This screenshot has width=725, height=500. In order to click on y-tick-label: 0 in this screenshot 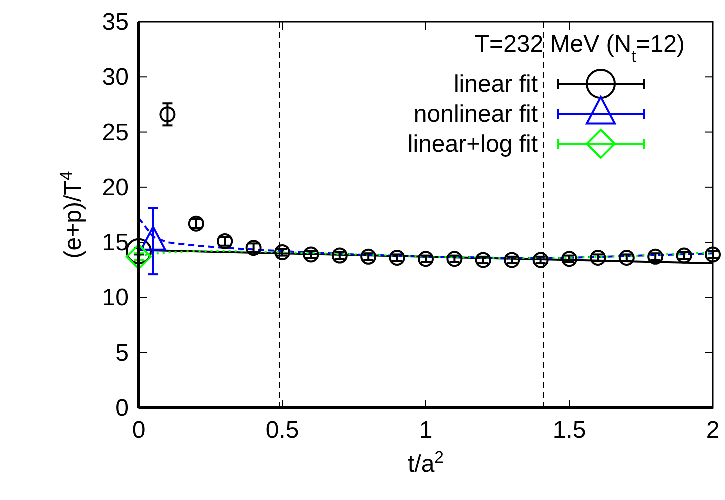, I will do `click(122, 408)`.